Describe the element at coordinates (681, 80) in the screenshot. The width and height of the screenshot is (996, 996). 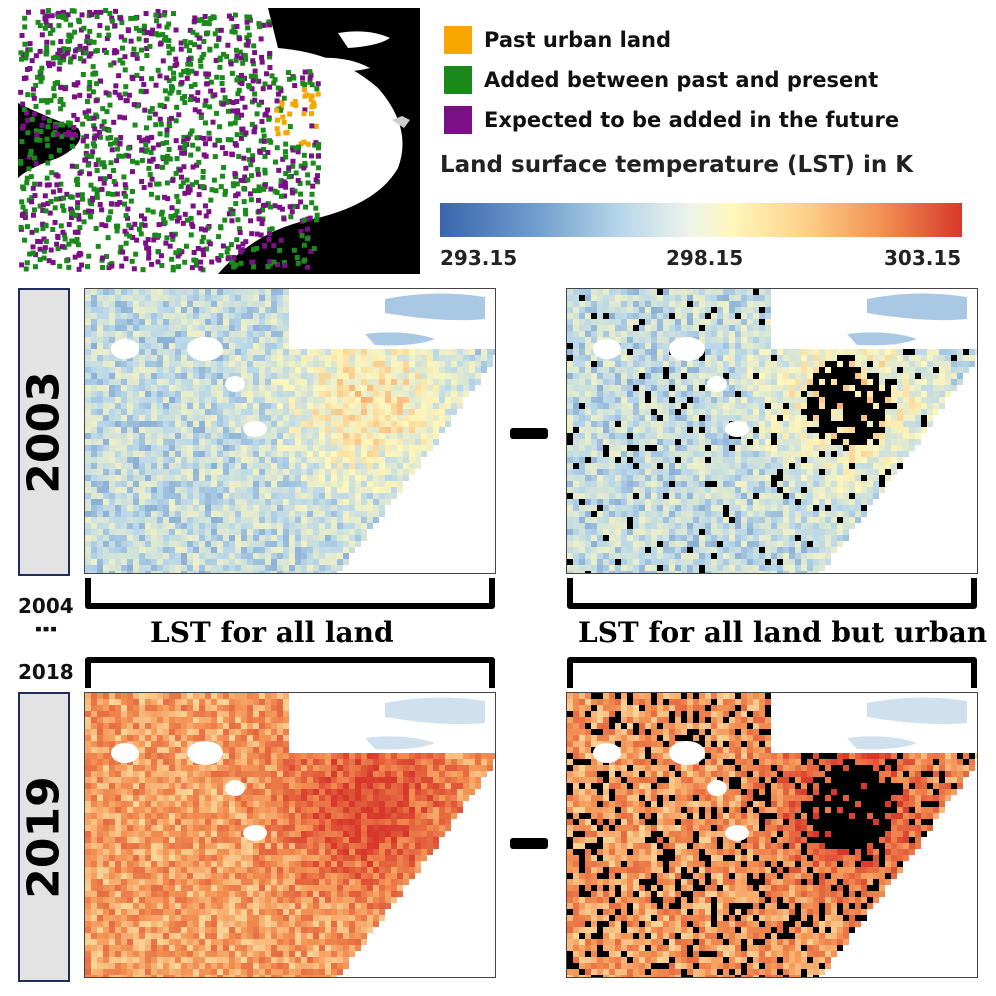
I see `legend-label: Added between past and present` at that location.